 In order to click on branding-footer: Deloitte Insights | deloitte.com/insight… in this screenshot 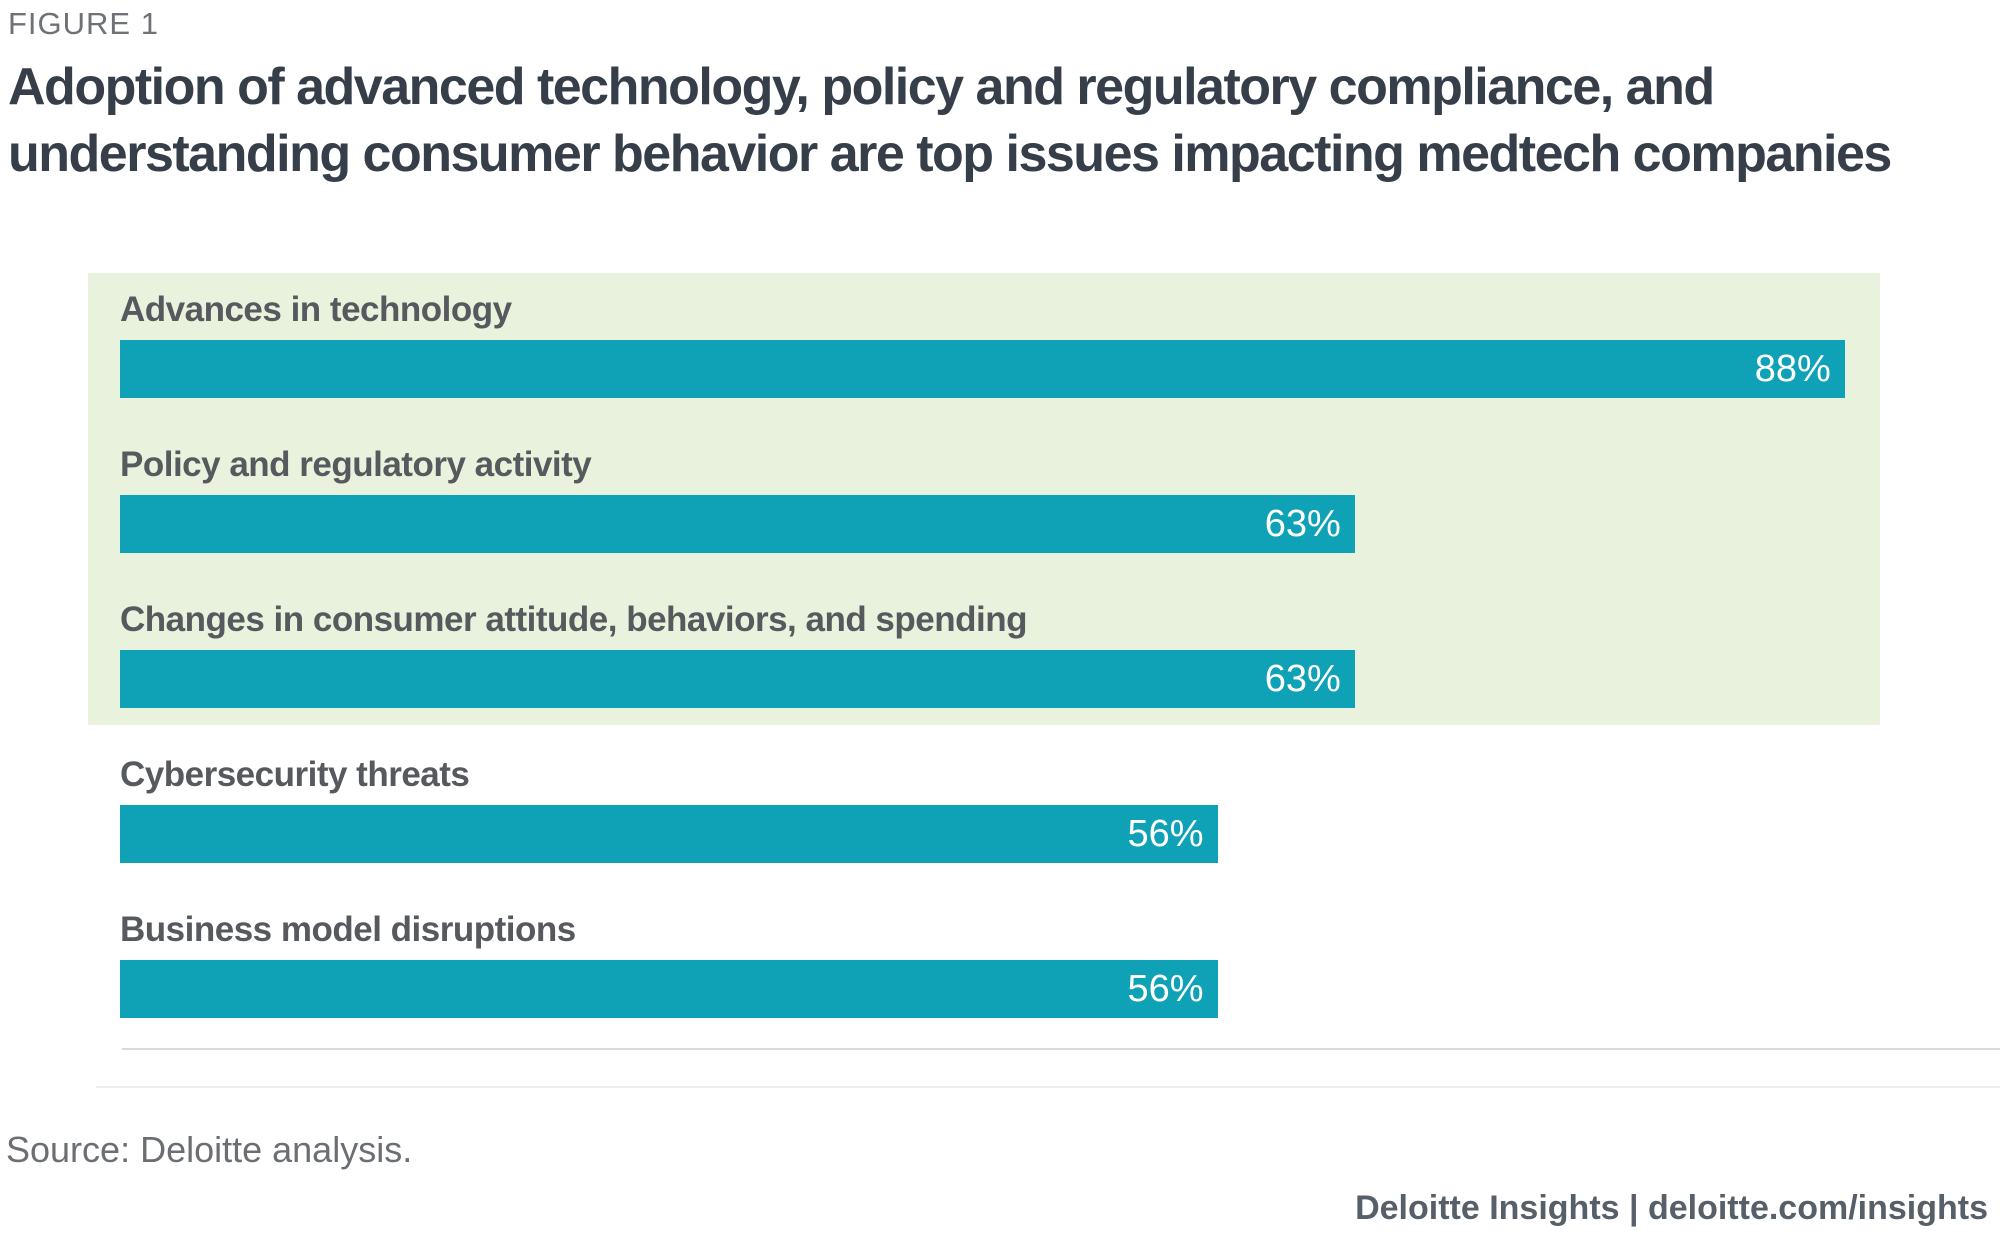, I will do `click(1671, 1208)`.